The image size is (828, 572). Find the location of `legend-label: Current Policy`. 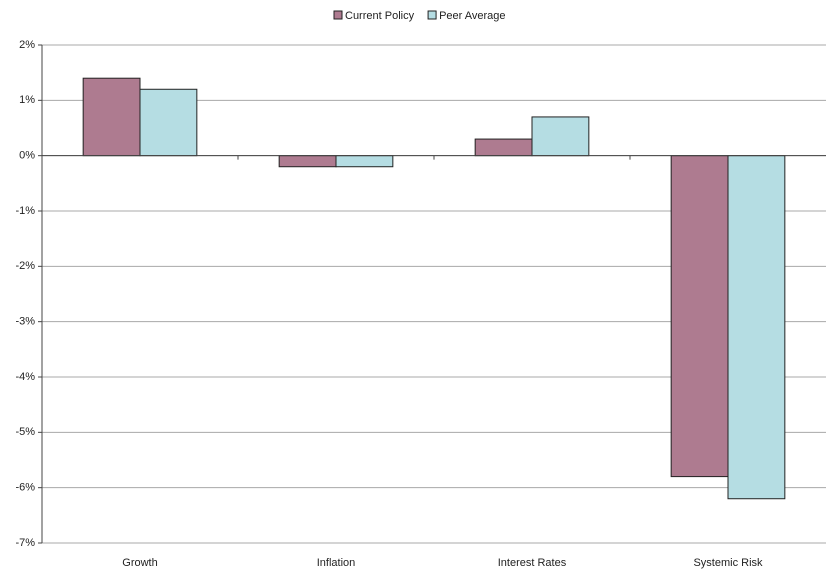

legend-label: Current Policy is located at coordinates (380, 16).